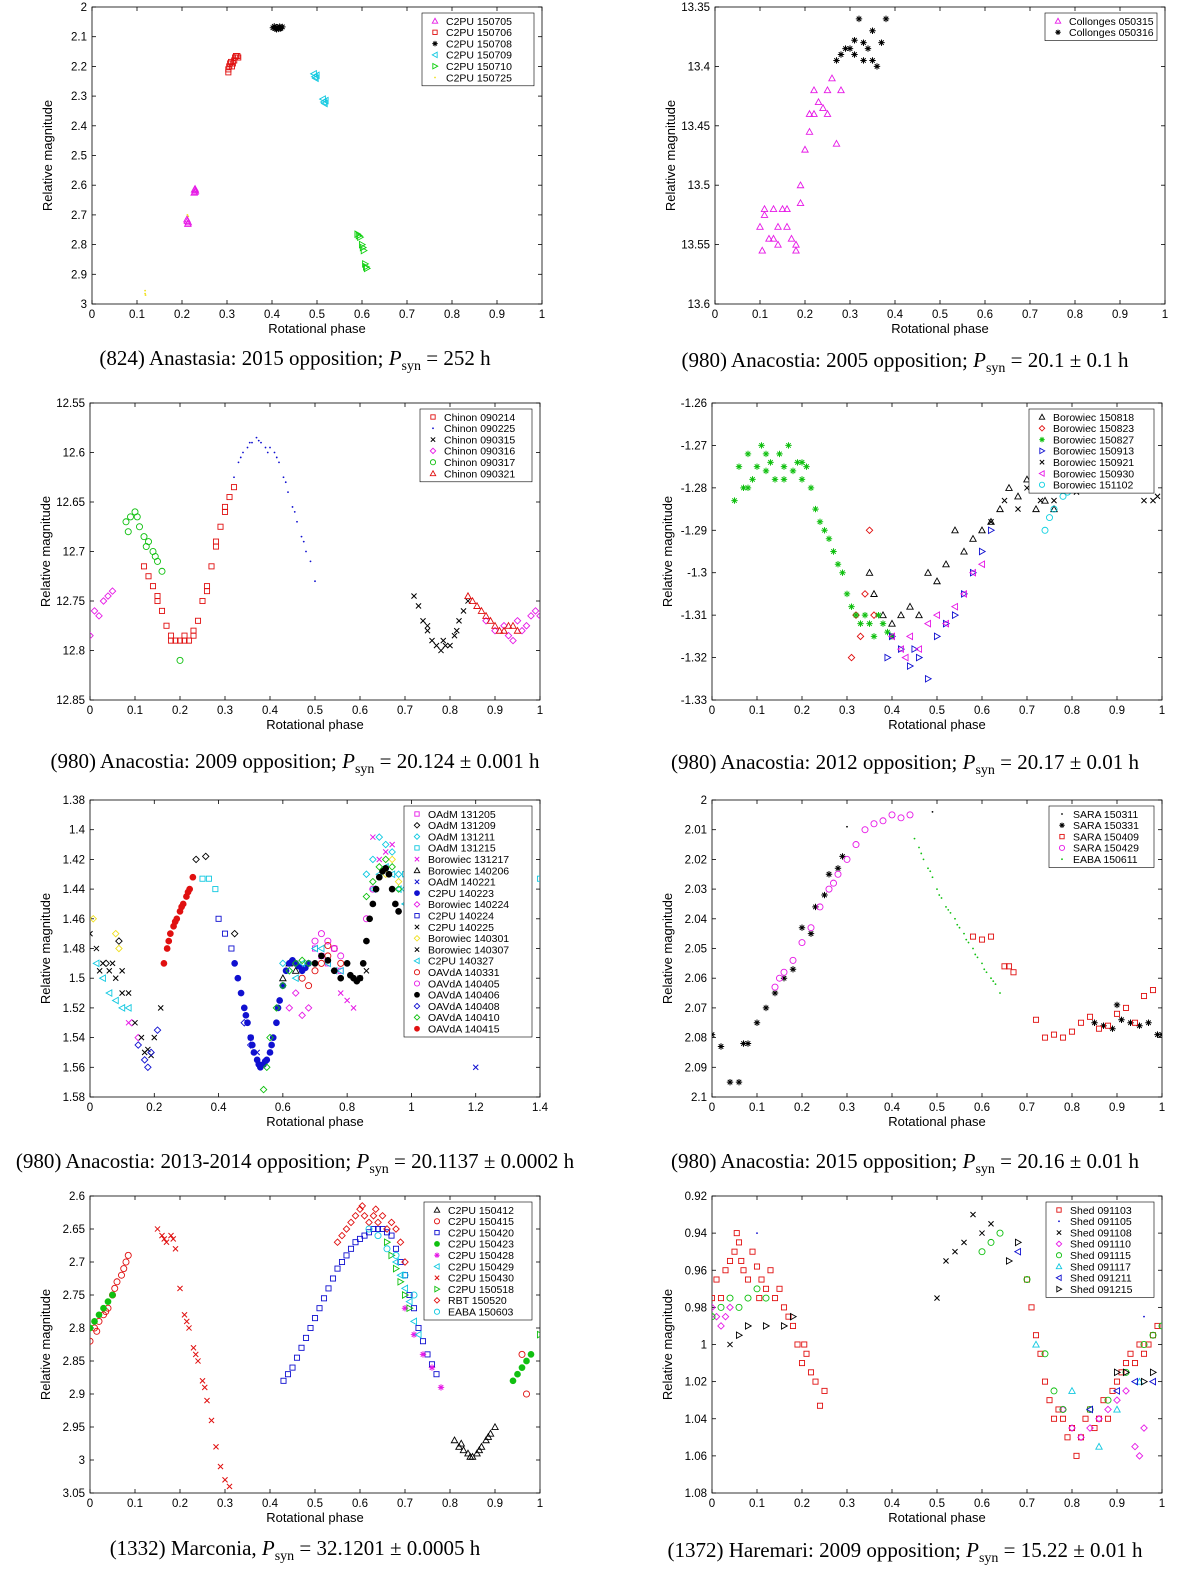 The width and height of the screenshot is (1200, 1574). Describe the element at coordinates (77, 1263) in the screenshot. I see `y-tick-label: 2.7` at that location.